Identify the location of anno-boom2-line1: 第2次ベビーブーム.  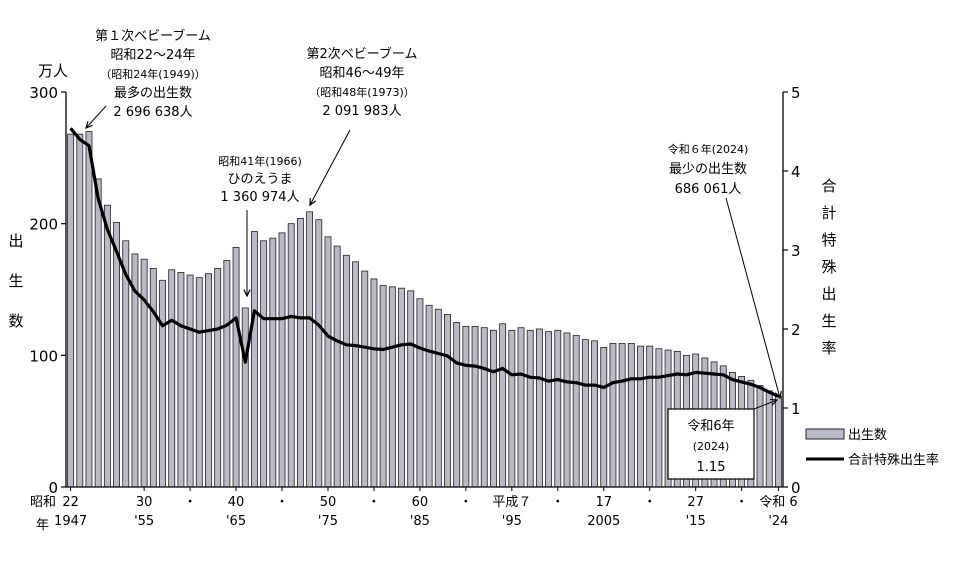
(361, 54).